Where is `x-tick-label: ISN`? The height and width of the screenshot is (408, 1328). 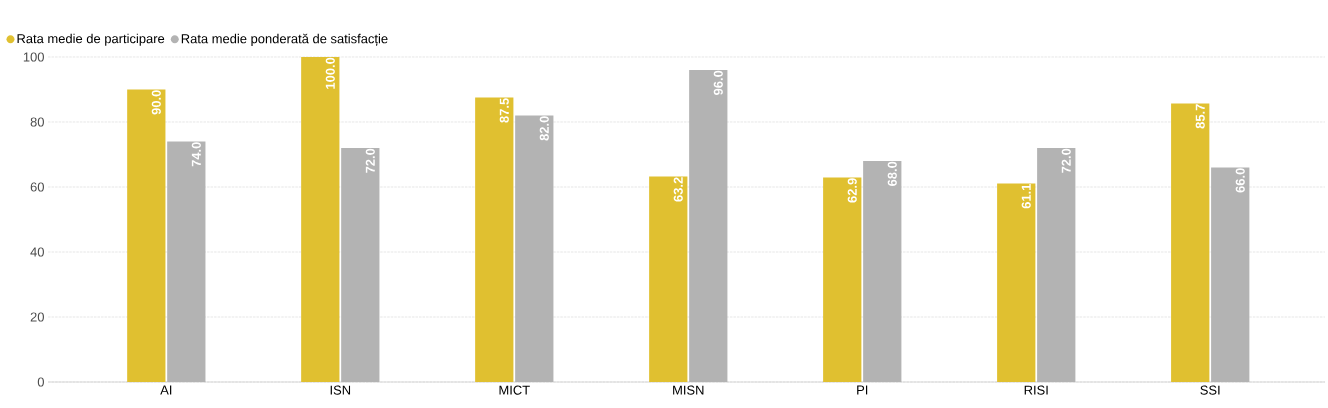
x-tick-label: ISN is located at coordinates (340, 390).